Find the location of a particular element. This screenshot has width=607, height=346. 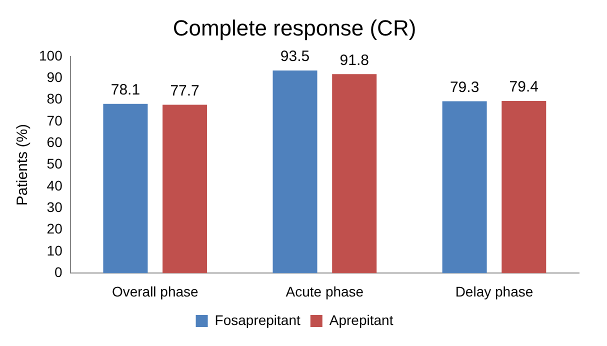

y-tick-label: 90 is located at coordinates (54, 76).